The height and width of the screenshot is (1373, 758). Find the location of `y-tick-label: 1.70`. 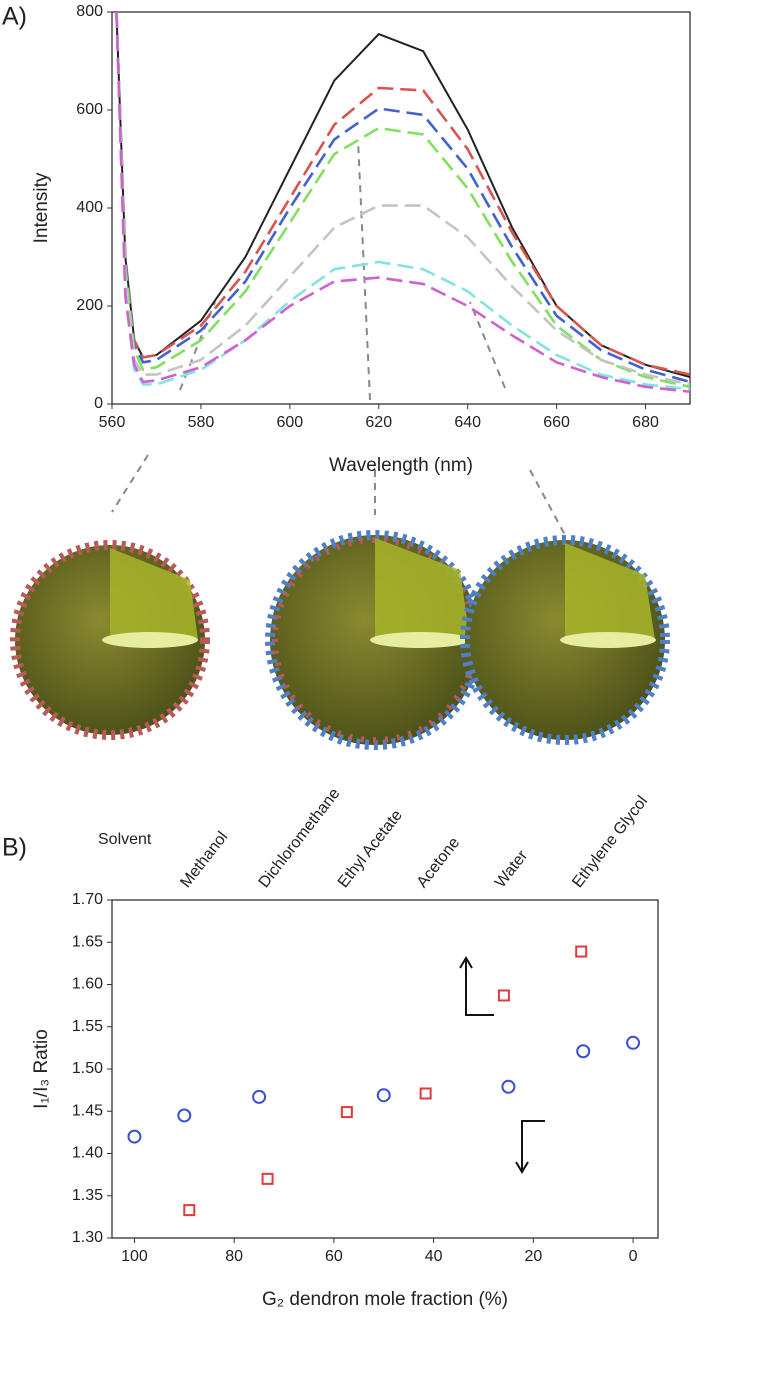

y-tick-label: 1.70 is located at coordinates (87, 899).